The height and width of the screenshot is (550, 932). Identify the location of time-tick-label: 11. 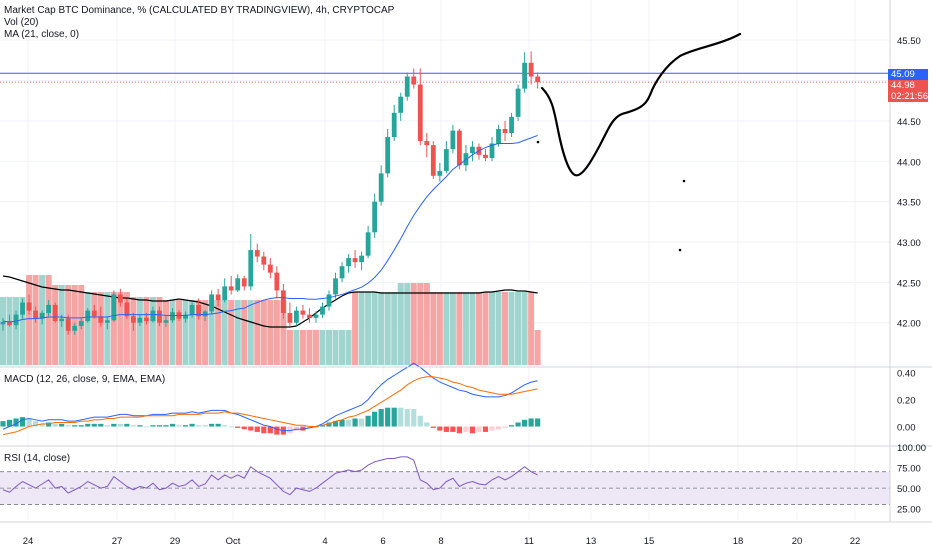
(529, 541).